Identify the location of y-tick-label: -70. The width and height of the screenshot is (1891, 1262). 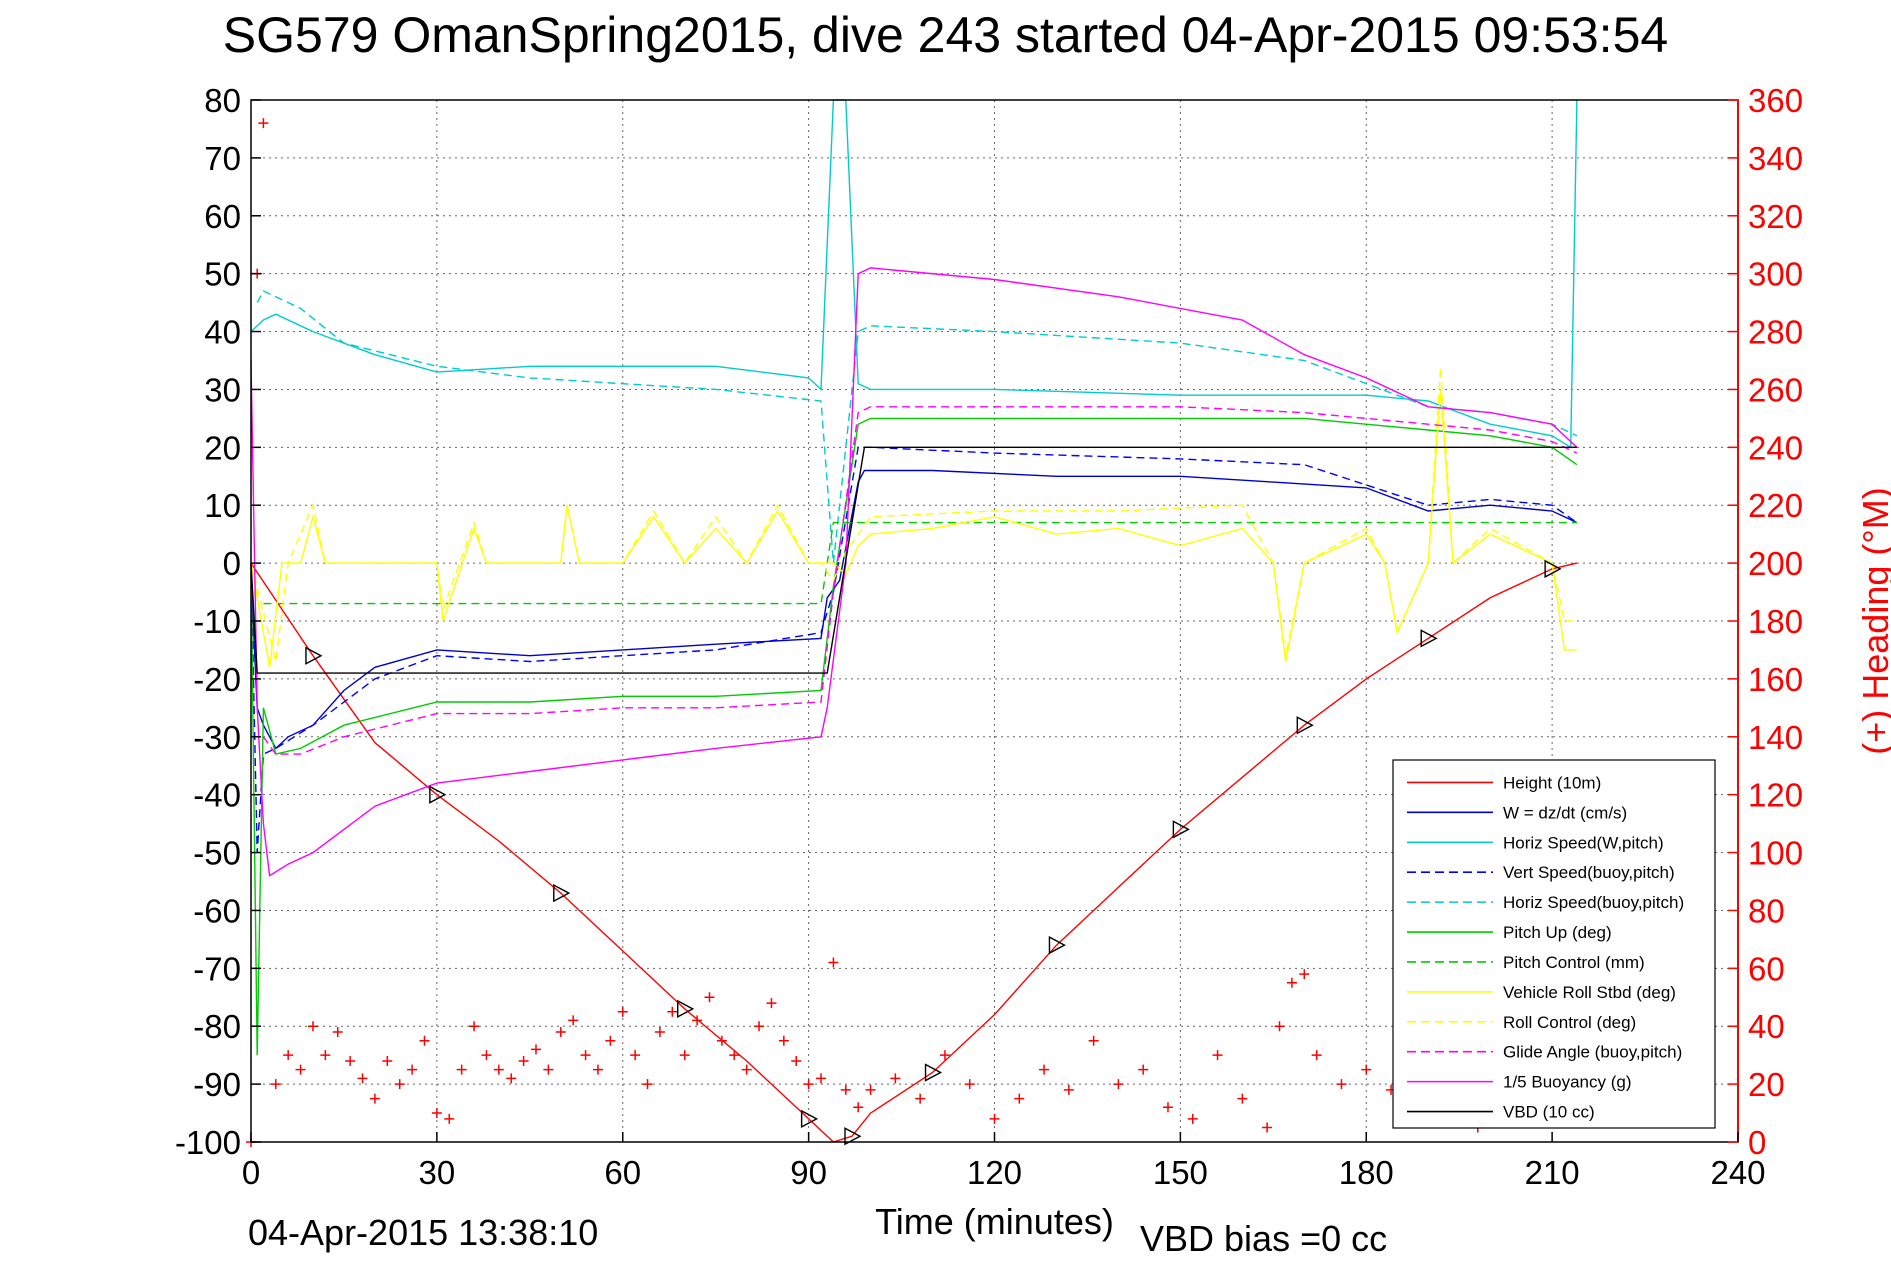
(217, 968).